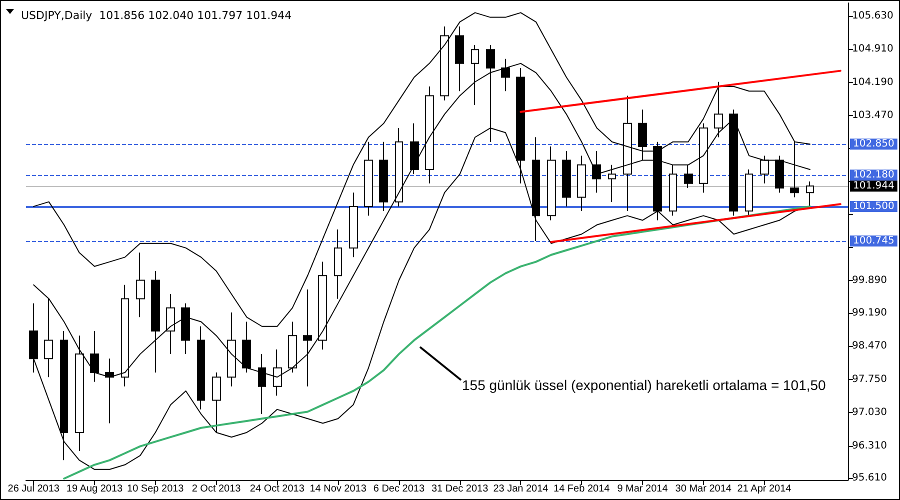 This screenshot has height=500, width=900. What do you see at coordinates (873, 16) in the screenshot?
I see `y-tick-label: 105.630` at bounding box center [873, 16].